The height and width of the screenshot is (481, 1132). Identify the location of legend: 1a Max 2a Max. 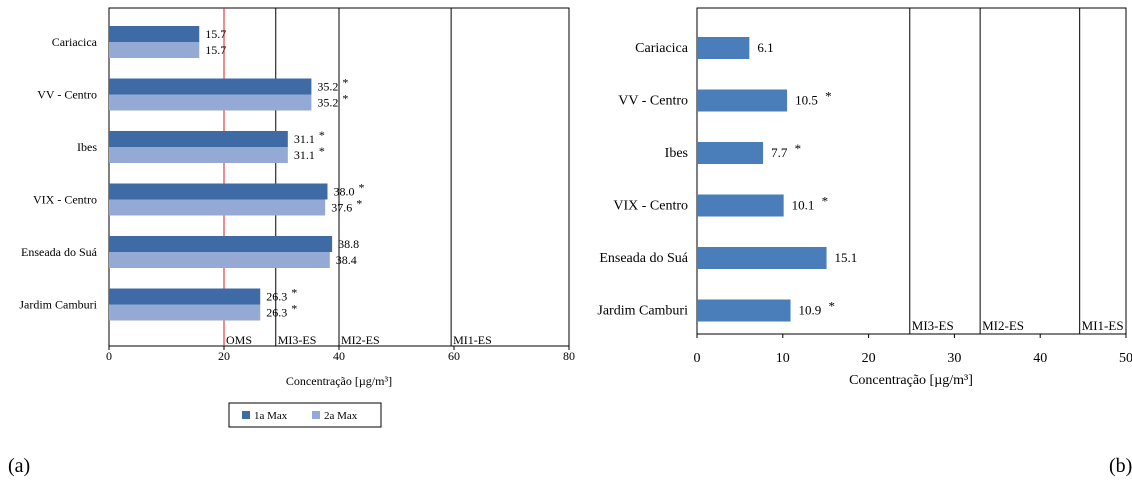
(305, 415).